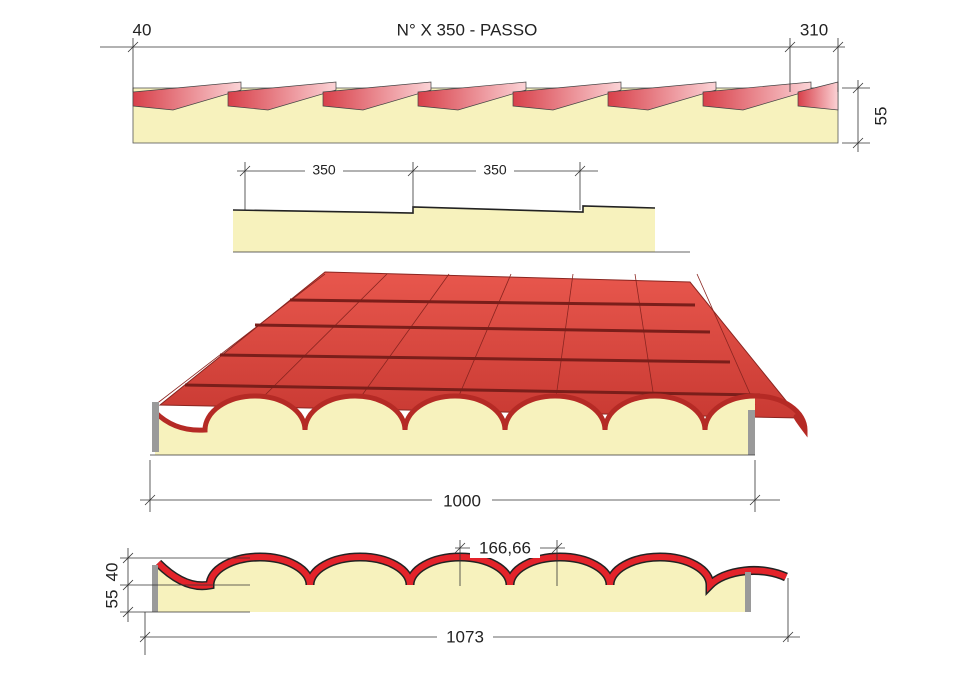 The image size is (960, 674). What do you see at coordinates (814, 29) in the screenshot?
I see `dimension-label: 310` at bounding box center [814, 29].